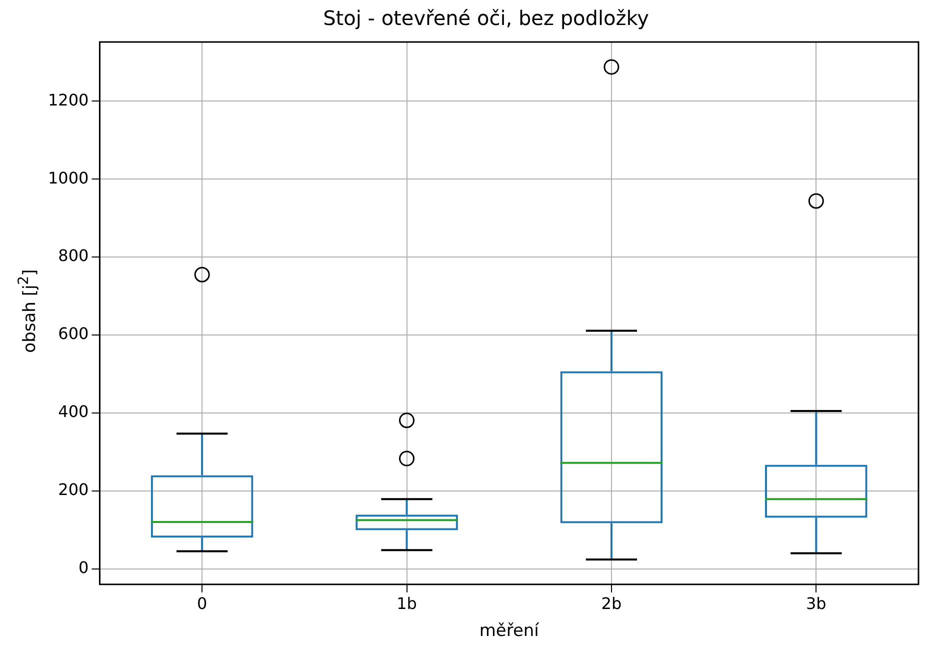 The width and height of the screenshot is (927, 646). I want to click on x-axis-title: měření, so click(509, 631).